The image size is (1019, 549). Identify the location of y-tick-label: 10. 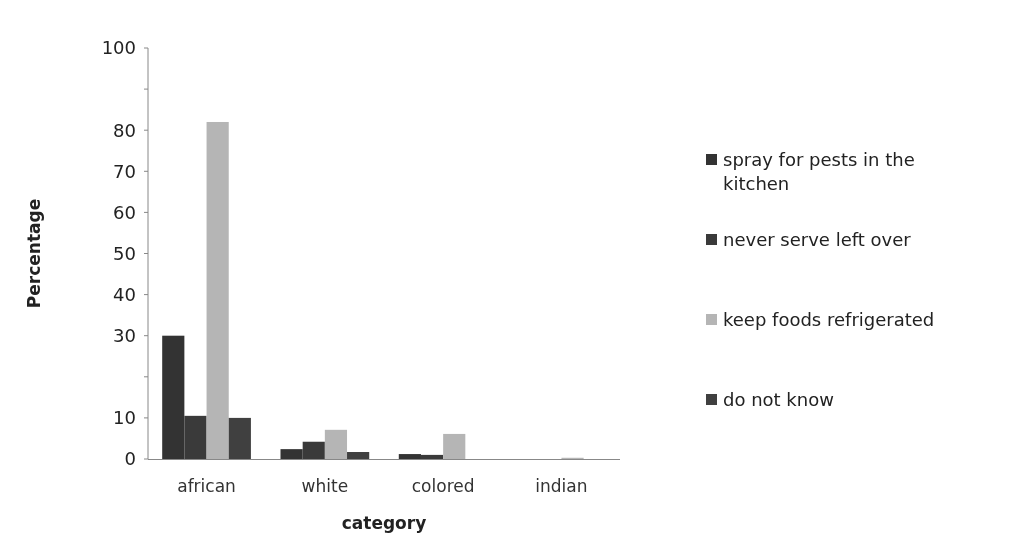
(124, 418).